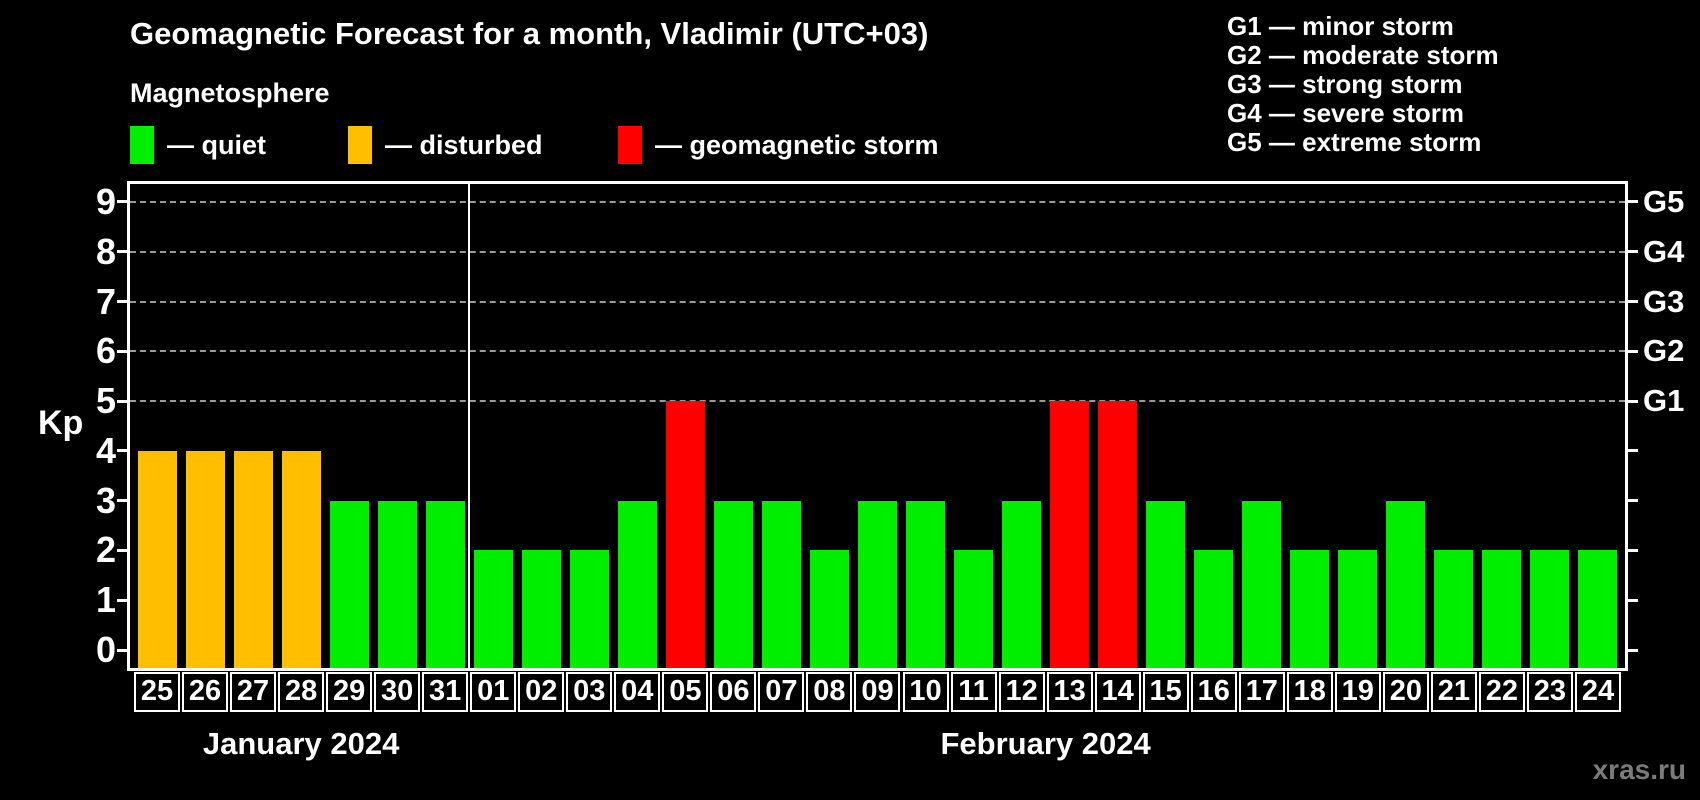 Image resolution: width=1700 pixels, height=800 pixels. What do you see at coordinates (105, 251) in the screenshot?
I see `y-axis-label-8: 8` at bounding box center [105, 251].